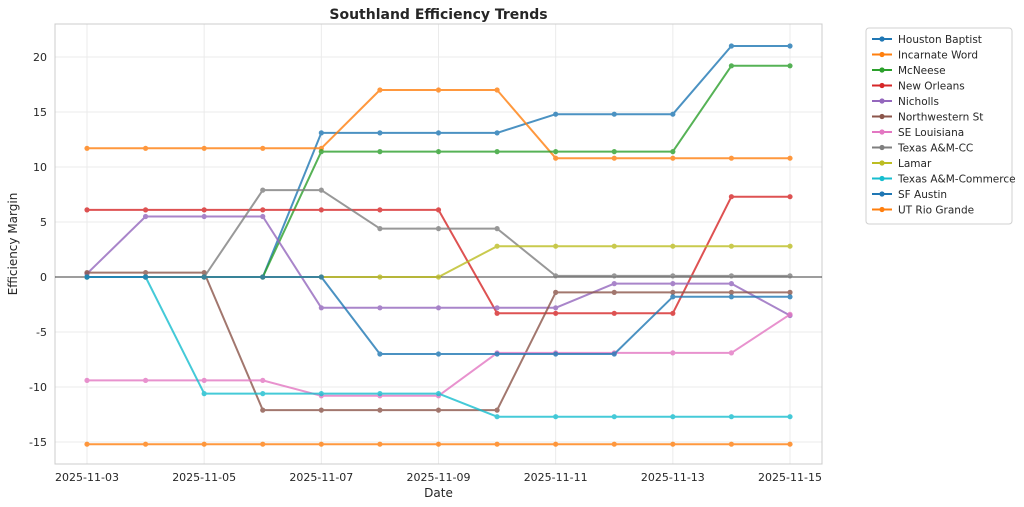  What do you see at coordinates (922, 149) in the screenshot?
I see `legend-item: Texas A&M-CC` at bounding box center [922, 149].